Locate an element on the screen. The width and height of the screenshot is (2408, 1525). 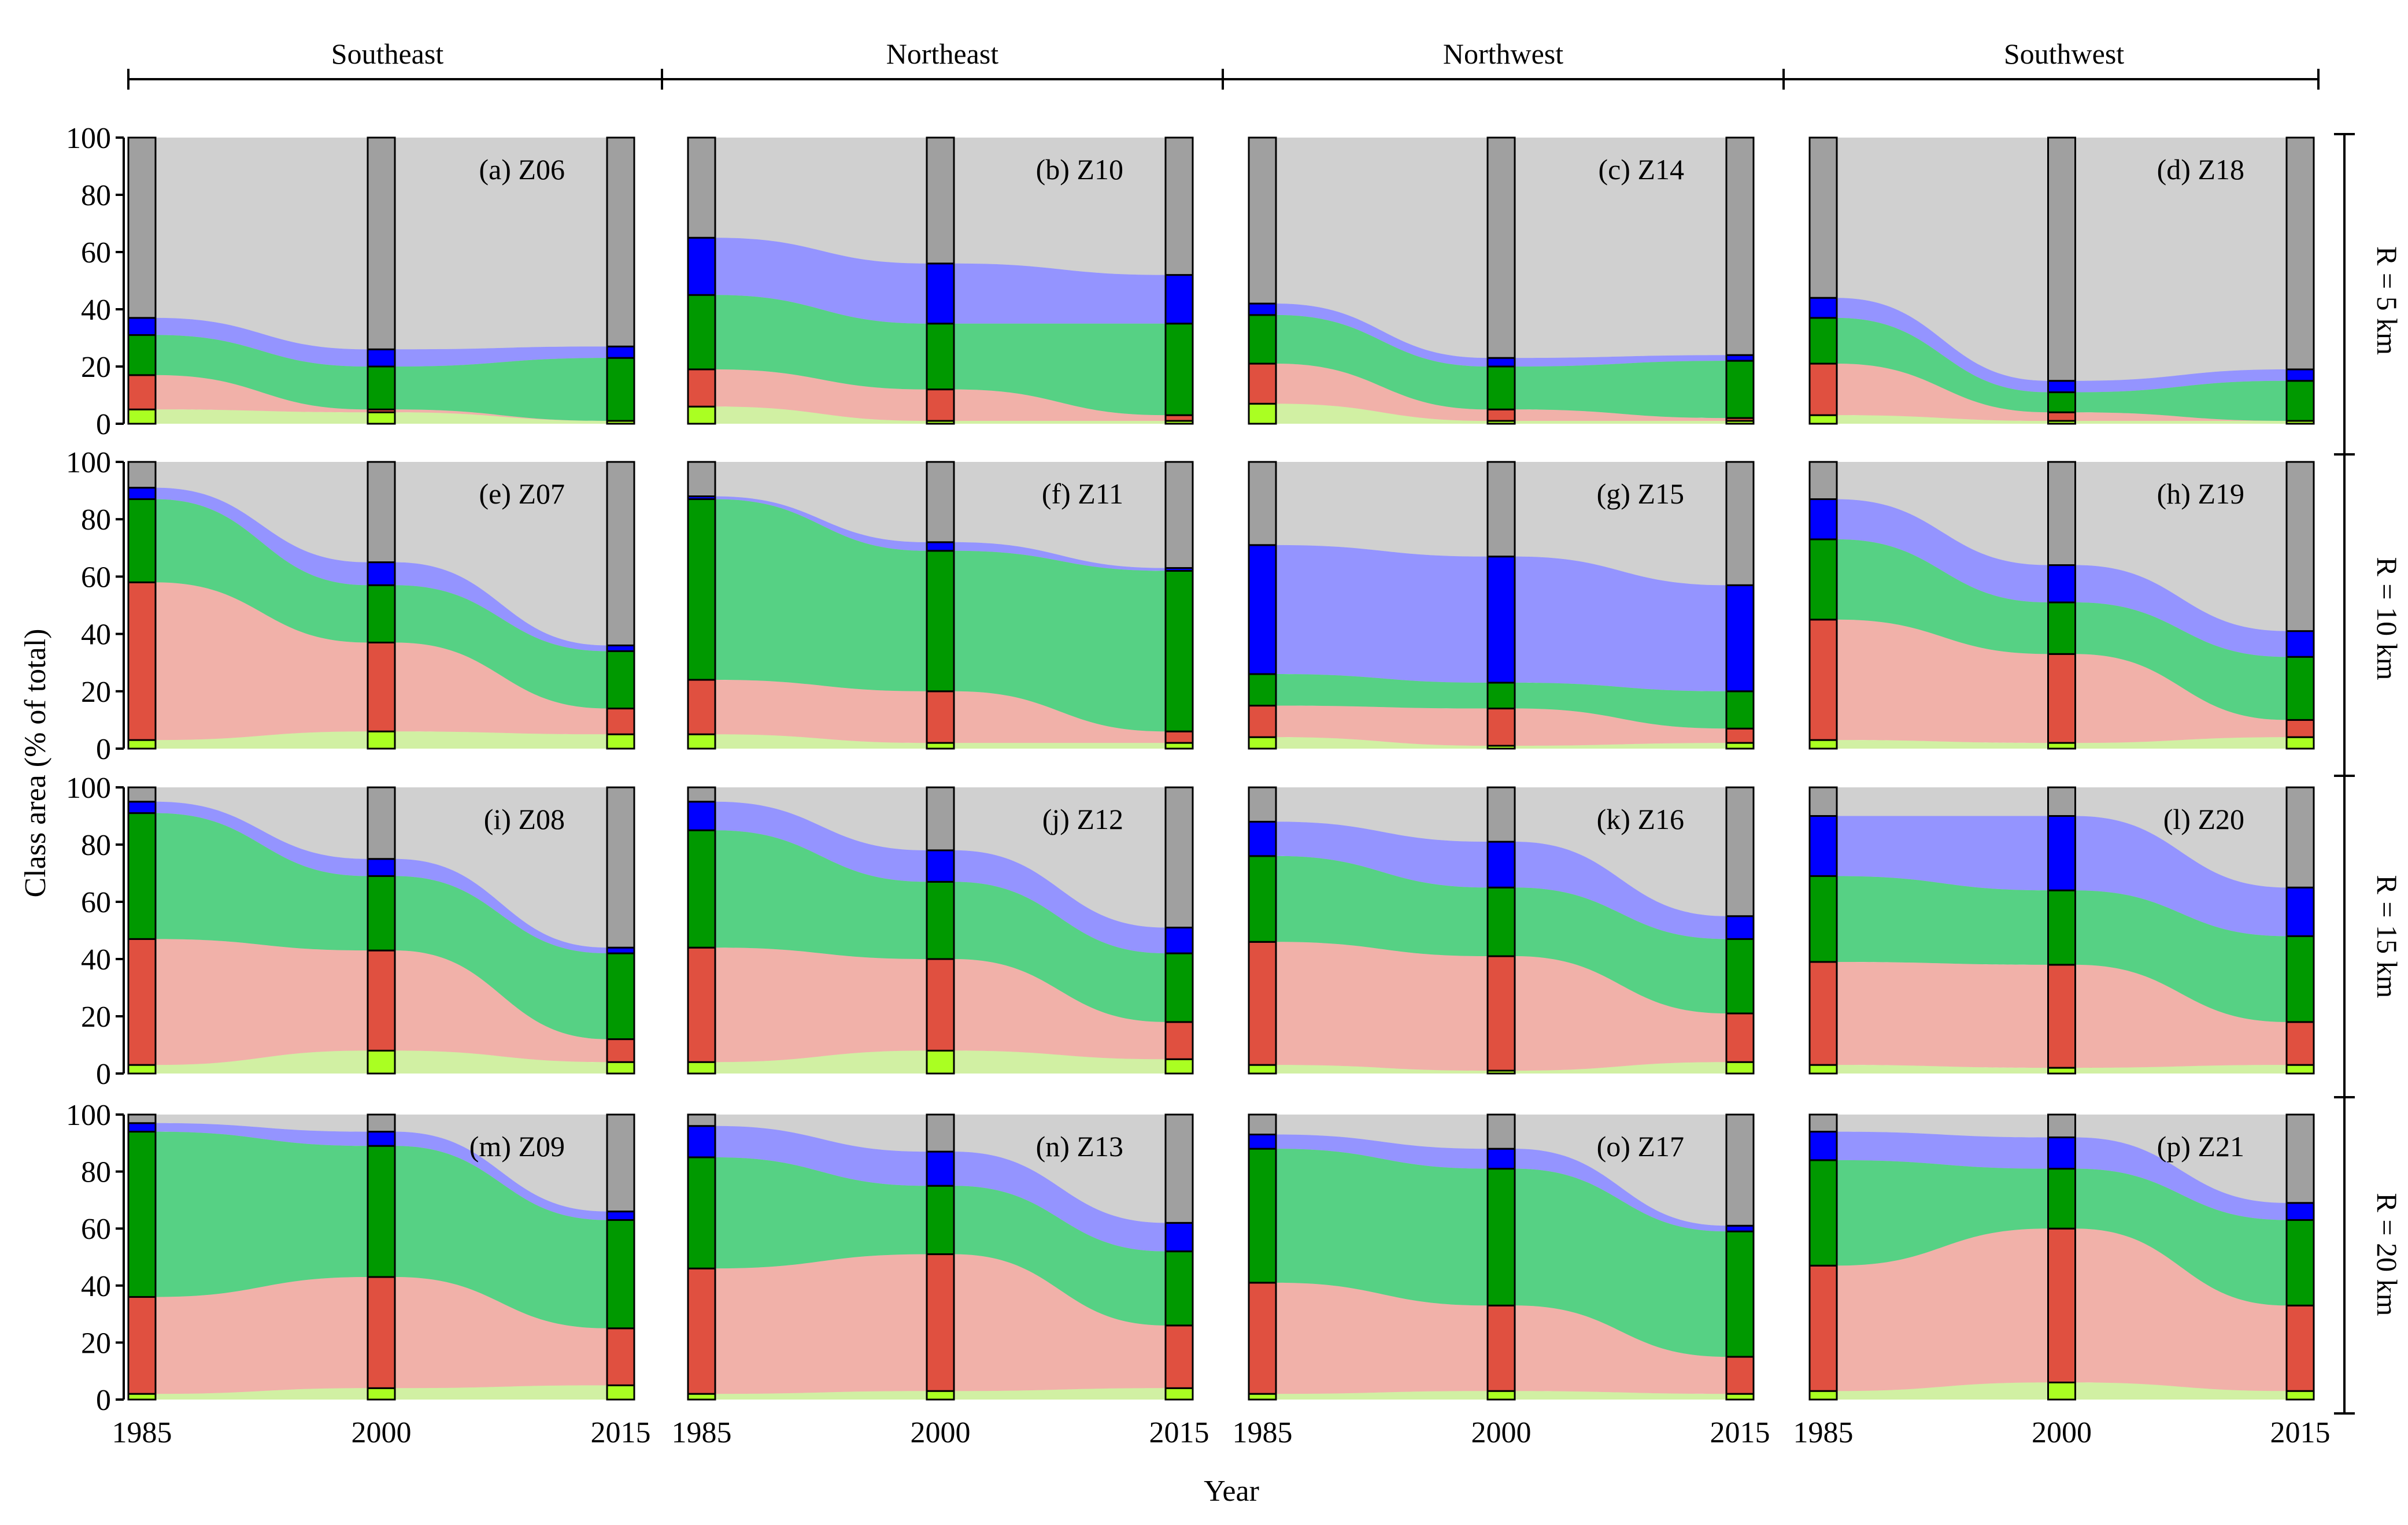
panel: (m) Z09 0 20 40 60 80 100 1985 2000 2015 is located at coordinates (358, 1274).